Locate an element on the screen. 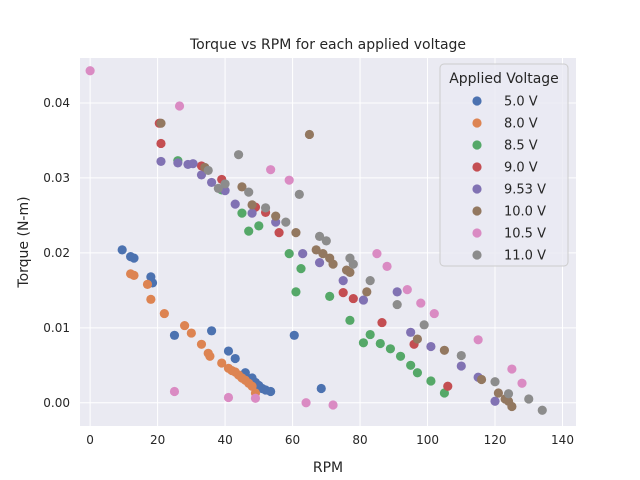  legend-label: 11.0 V is located at coordinates (525, 256).